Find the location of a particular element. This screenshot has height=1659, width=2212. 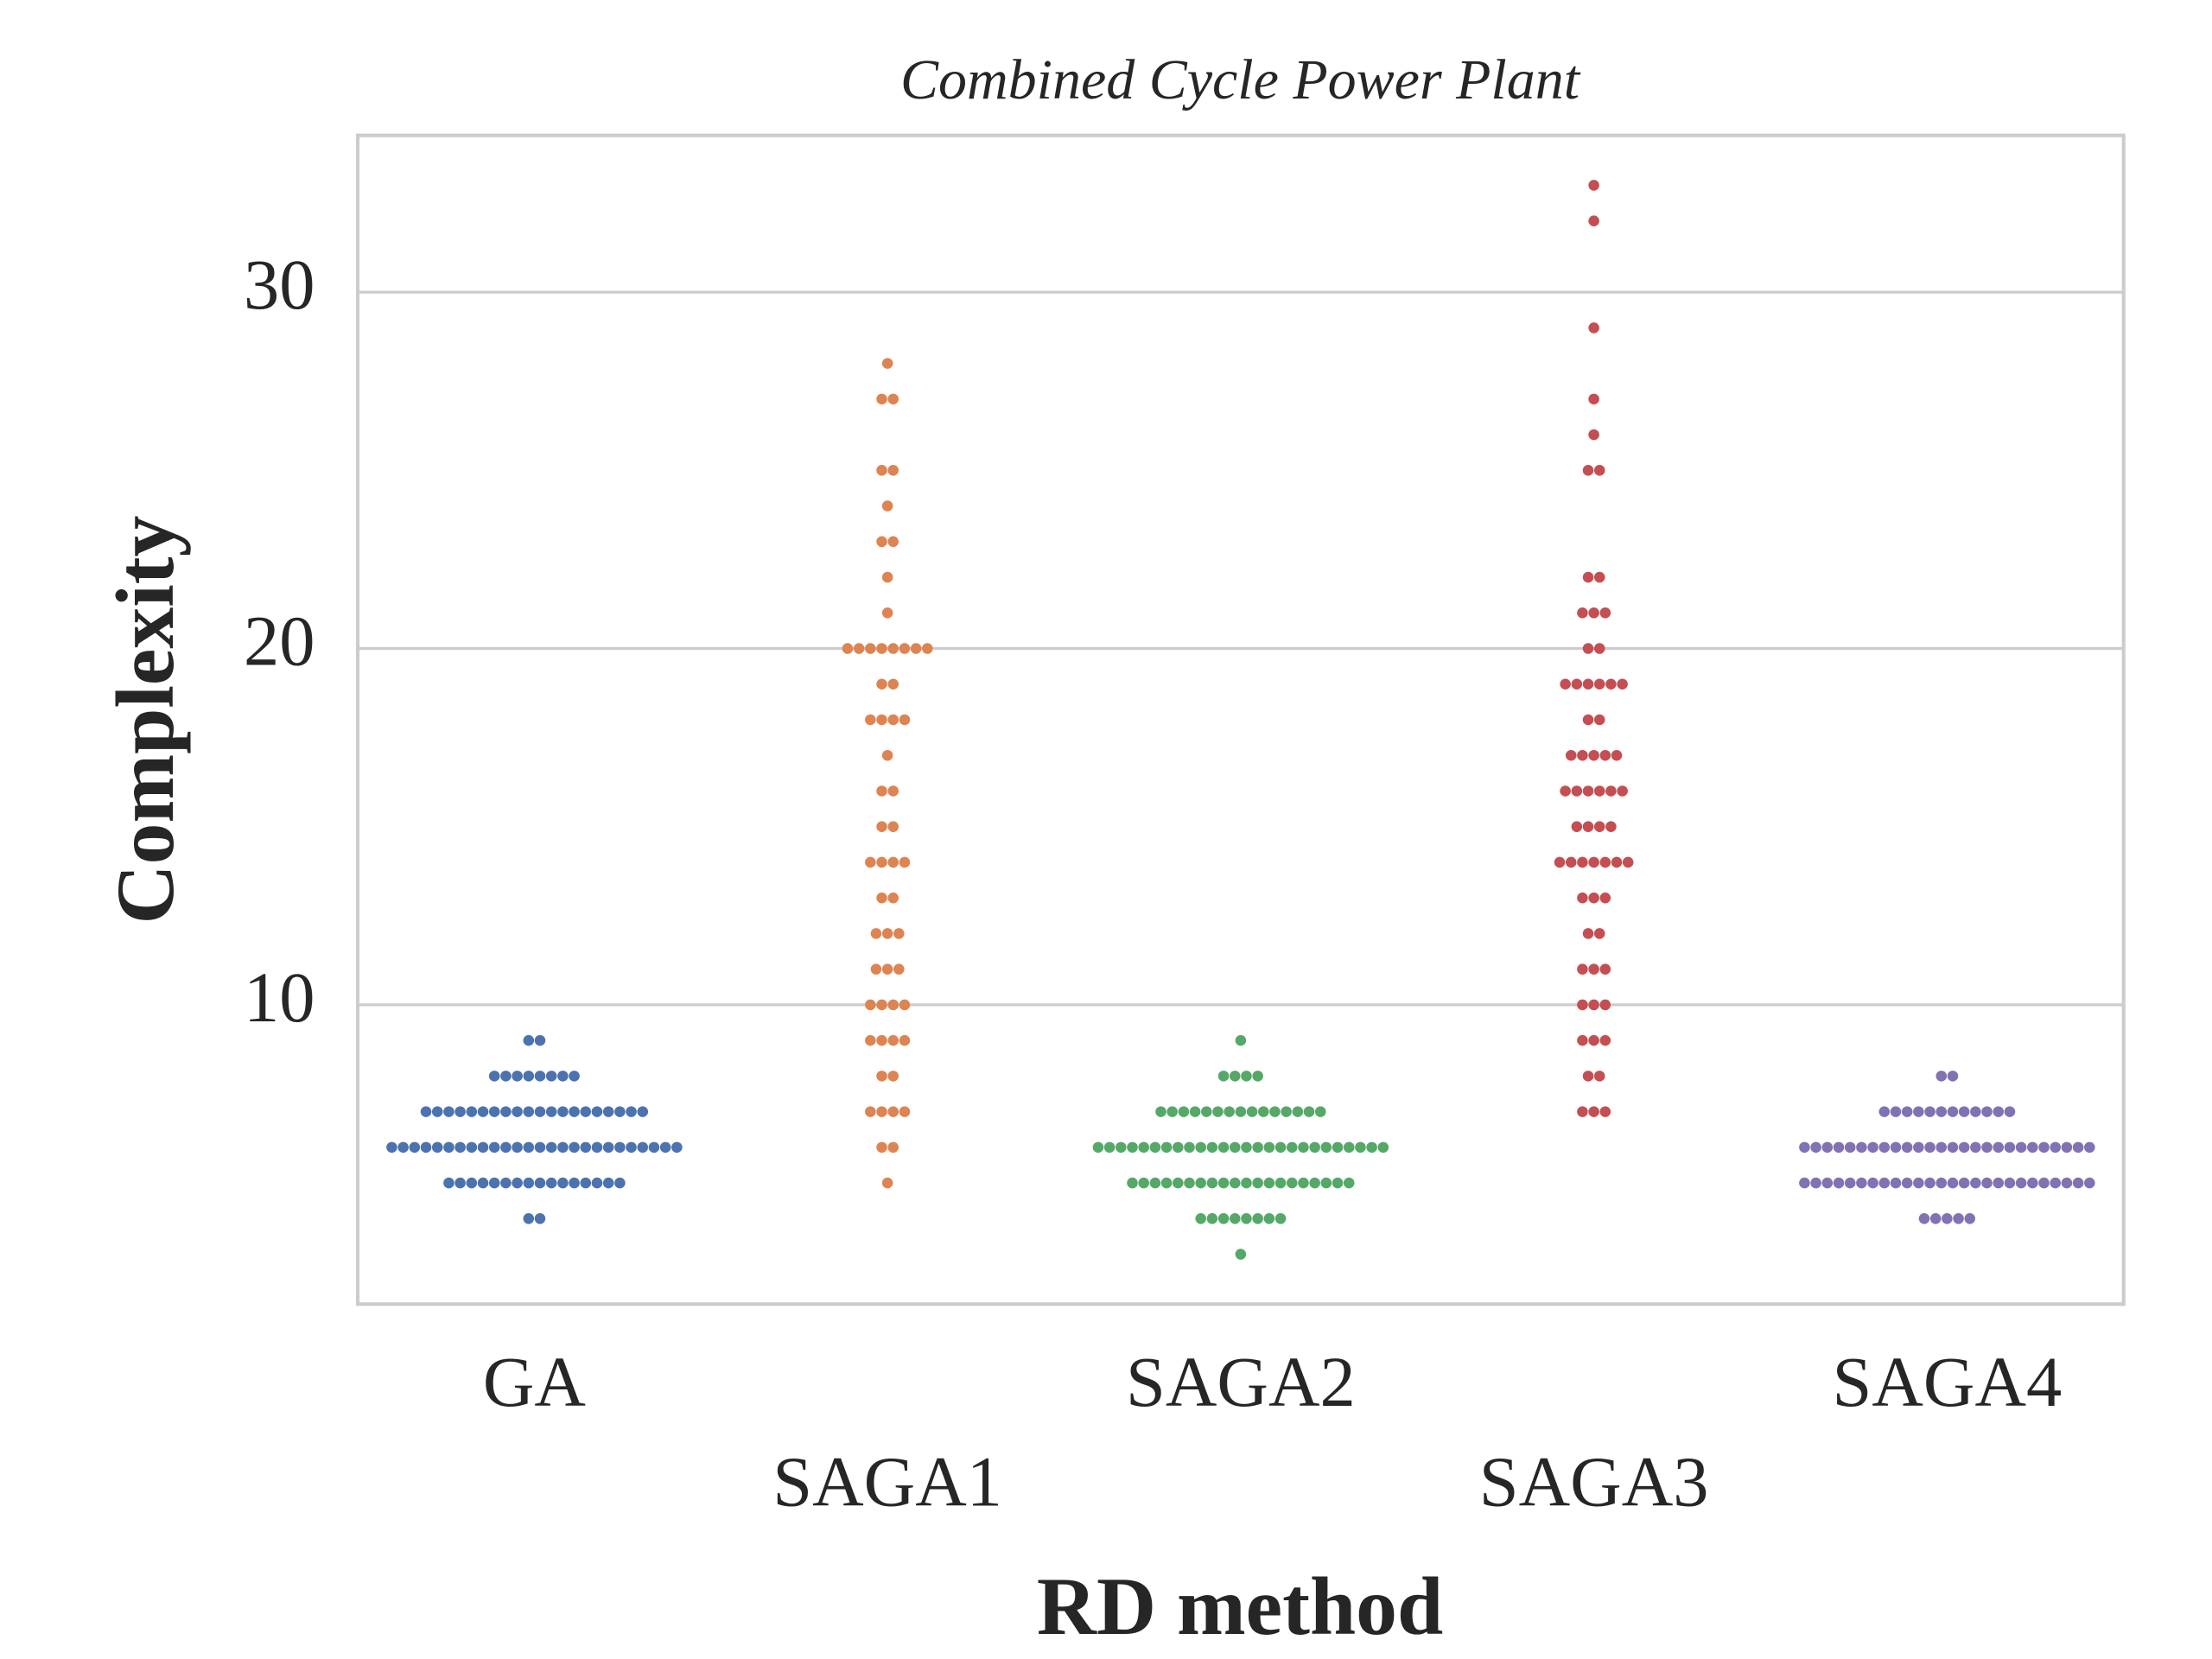

x-tick-label: SAGA3 is located at coordinates (1594, 1482).